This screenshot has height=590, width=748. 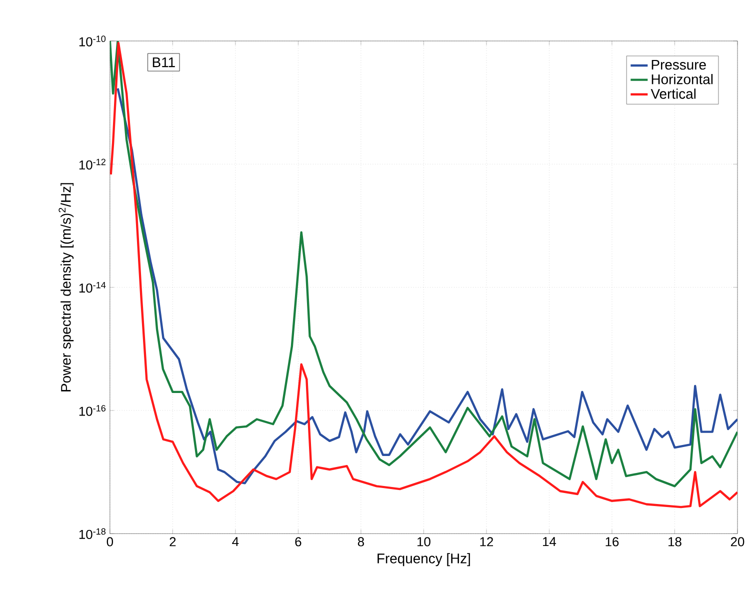 I want to click on x-tick-label: 4, so click(x=235, y=541).